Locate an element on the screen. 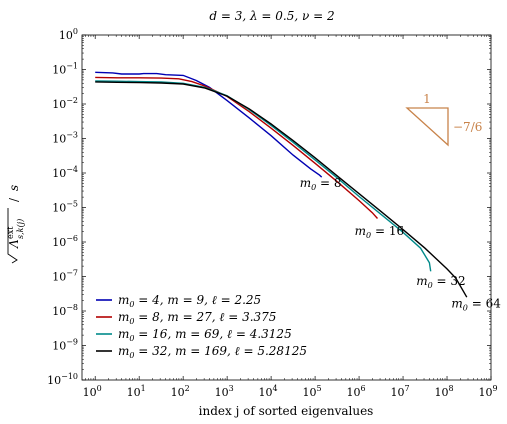 This screenshot has width=507, height=424. x-tick-label: 10⁵ is located at coordinates (312, 391).